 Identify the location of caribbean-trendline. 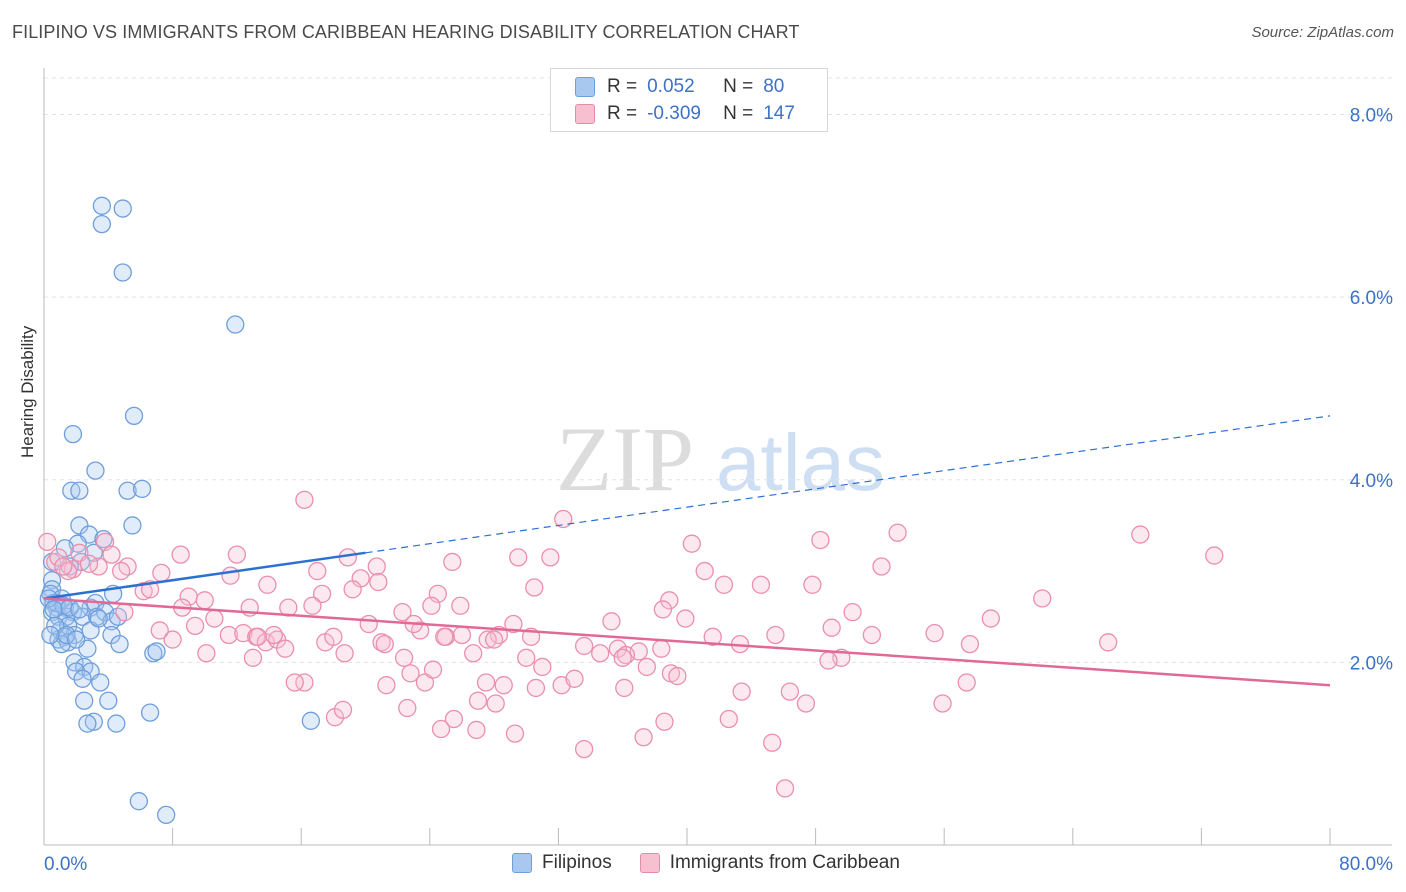
(687, 642).